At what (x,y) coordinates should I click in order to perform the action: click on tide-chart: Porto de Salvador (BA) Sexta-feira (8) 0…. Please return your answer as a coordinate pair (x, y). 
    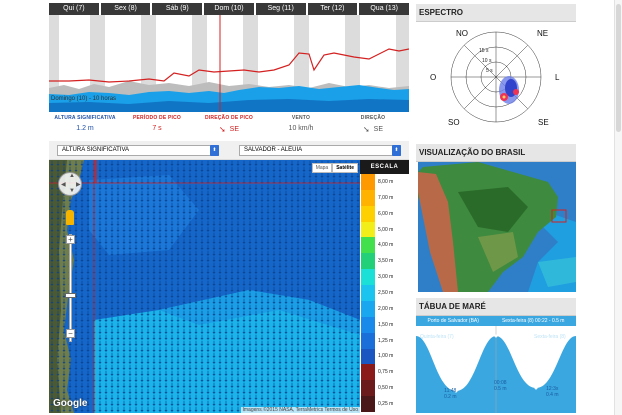
    Looking at the image, I should click on (496, 364).